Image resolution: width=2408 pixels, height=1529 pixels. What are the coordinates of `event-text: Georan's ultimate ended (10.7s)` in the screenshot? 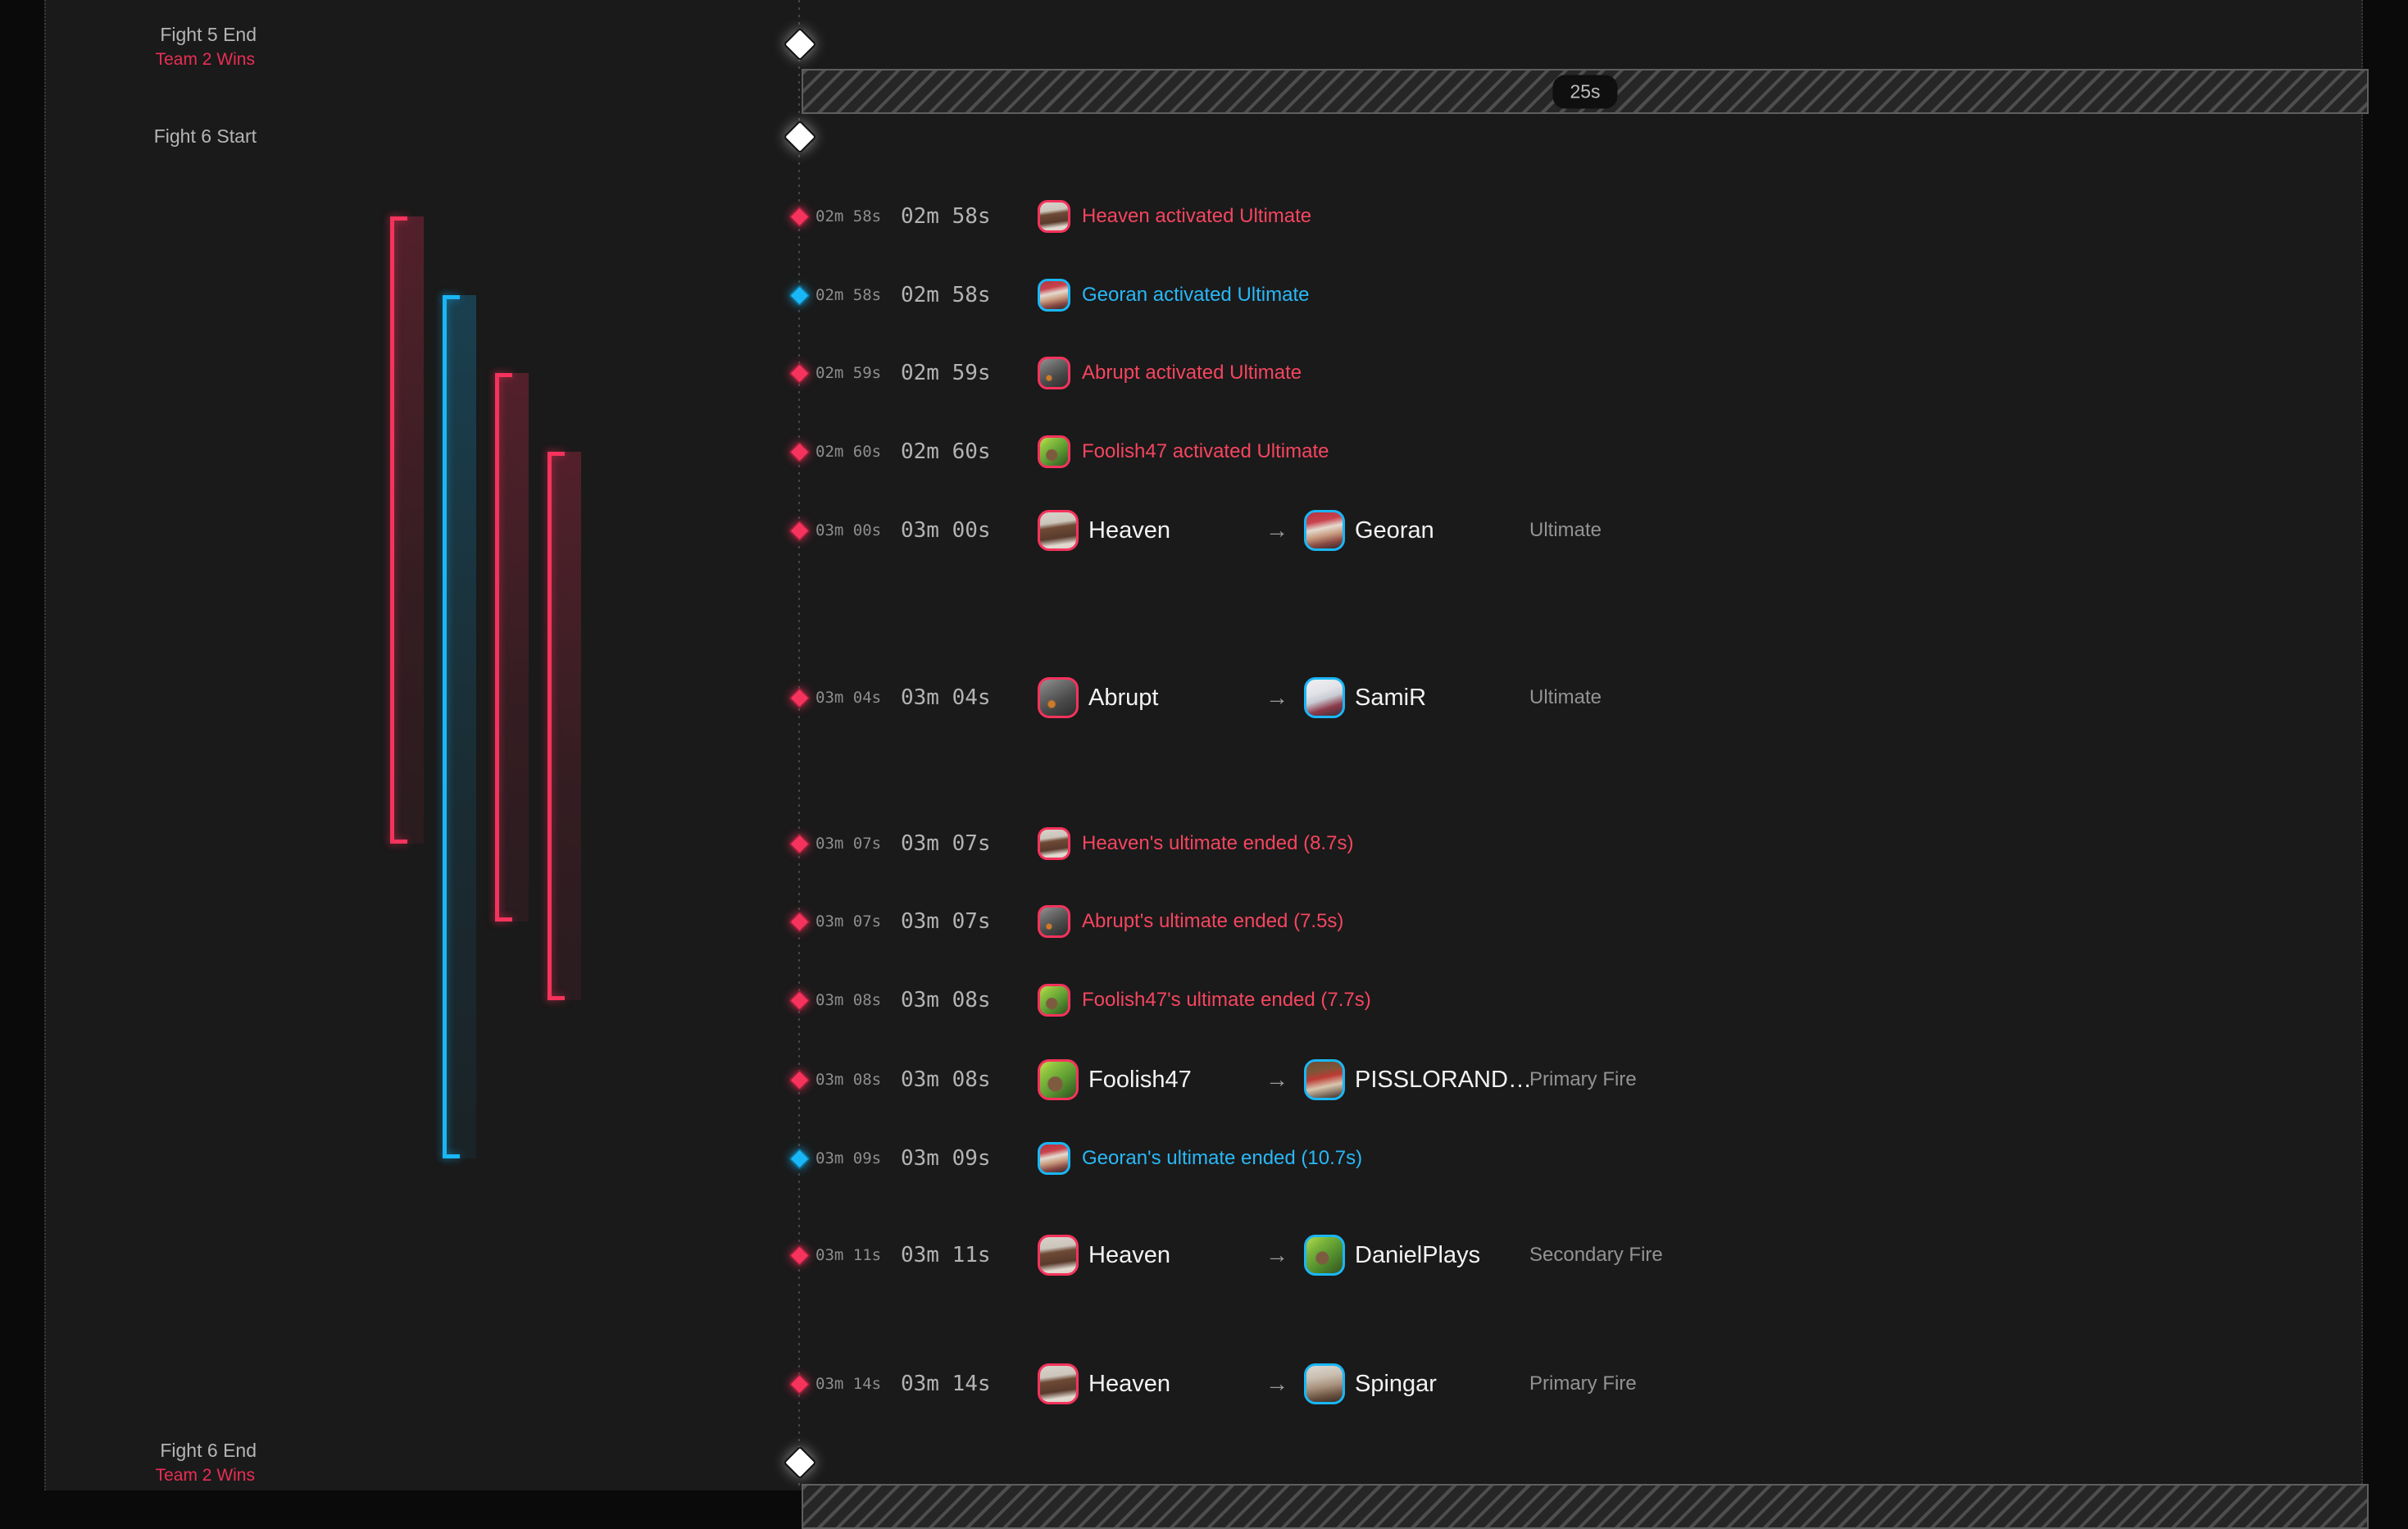 It's located at (1222, 1158).